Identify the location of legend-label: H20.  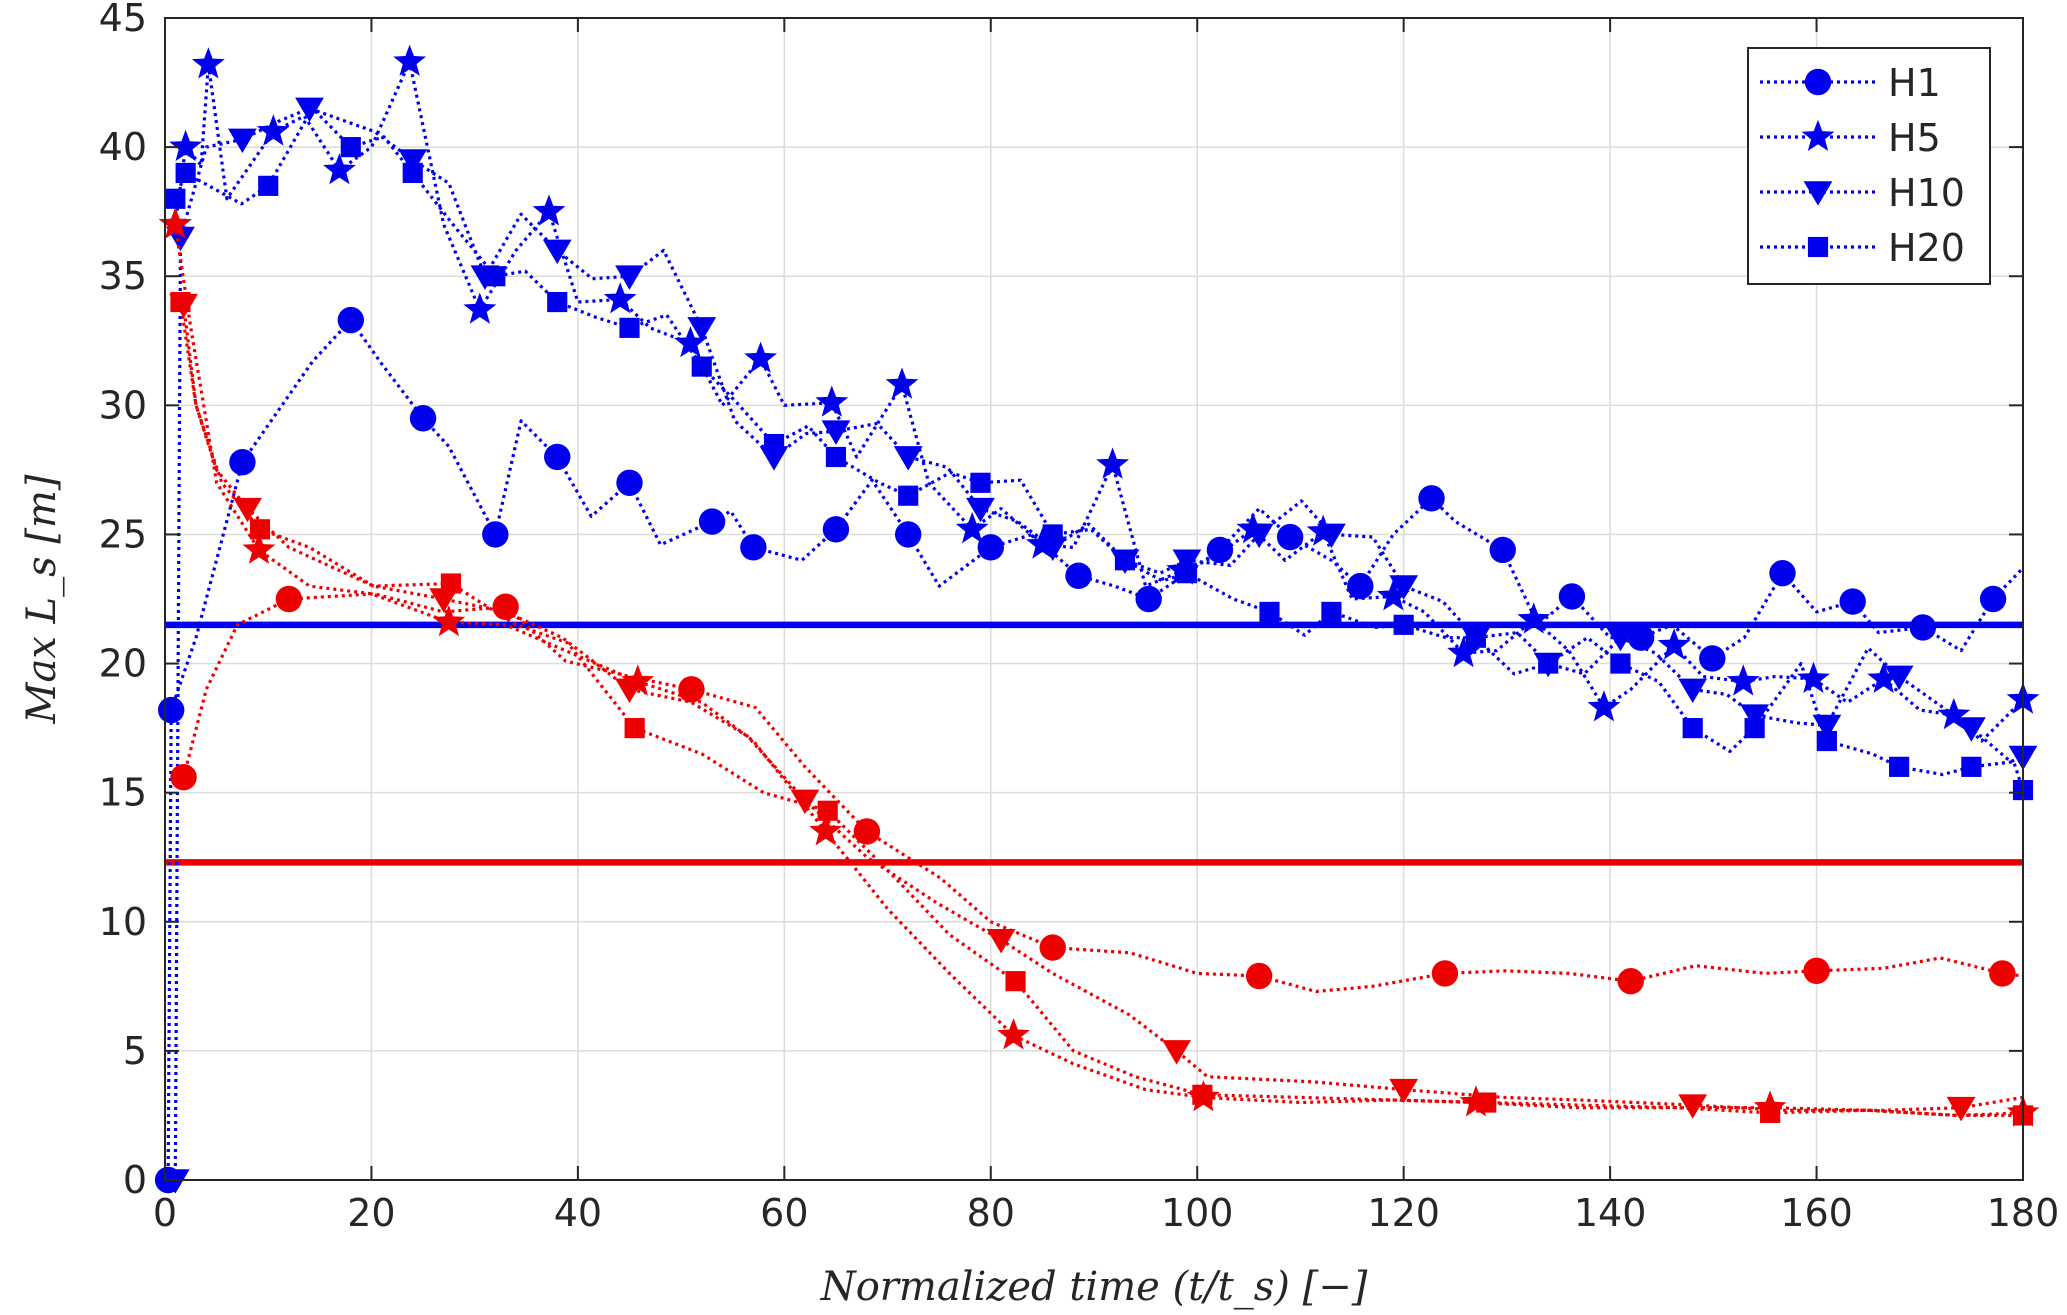
(1926, 248).